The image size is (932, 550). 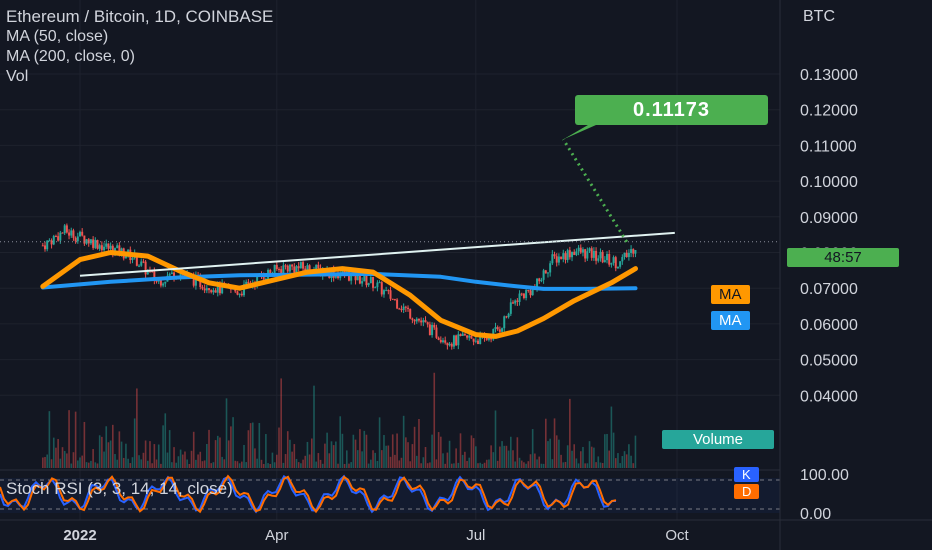 I want to click on legend-ma50: MA (50, close), so click(x=57, y=36).